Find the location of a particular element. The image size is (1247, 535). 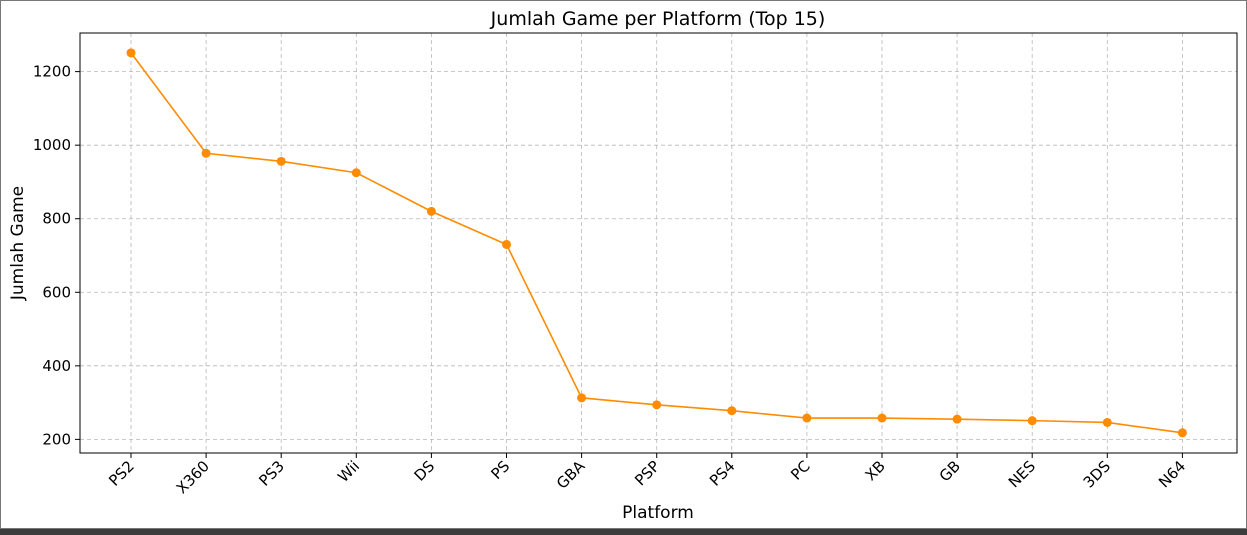

x-tick-label: PC is located at coordinates (800, 470).